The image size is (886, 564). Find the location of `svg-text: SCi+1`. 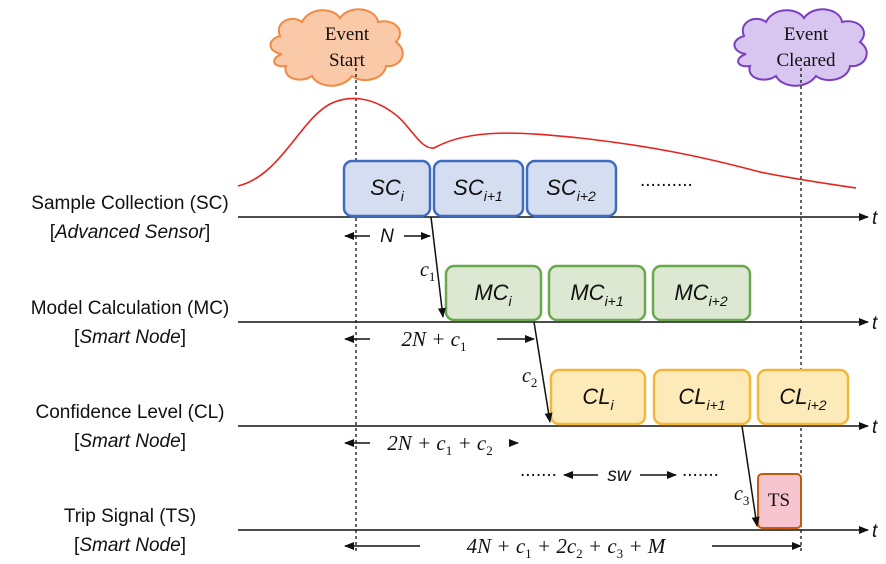

svg-text: SCi+1 is located at coordinates (478, 189).